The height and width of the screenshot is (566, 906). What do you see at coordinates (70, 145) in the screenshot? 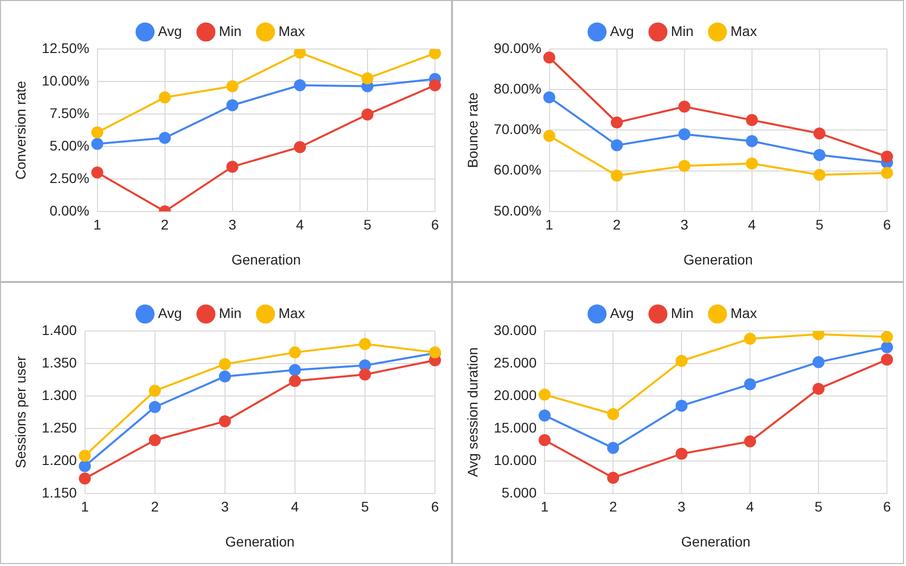
I see `y-tick-label: 5.00%` at bounding box center [70, 145].